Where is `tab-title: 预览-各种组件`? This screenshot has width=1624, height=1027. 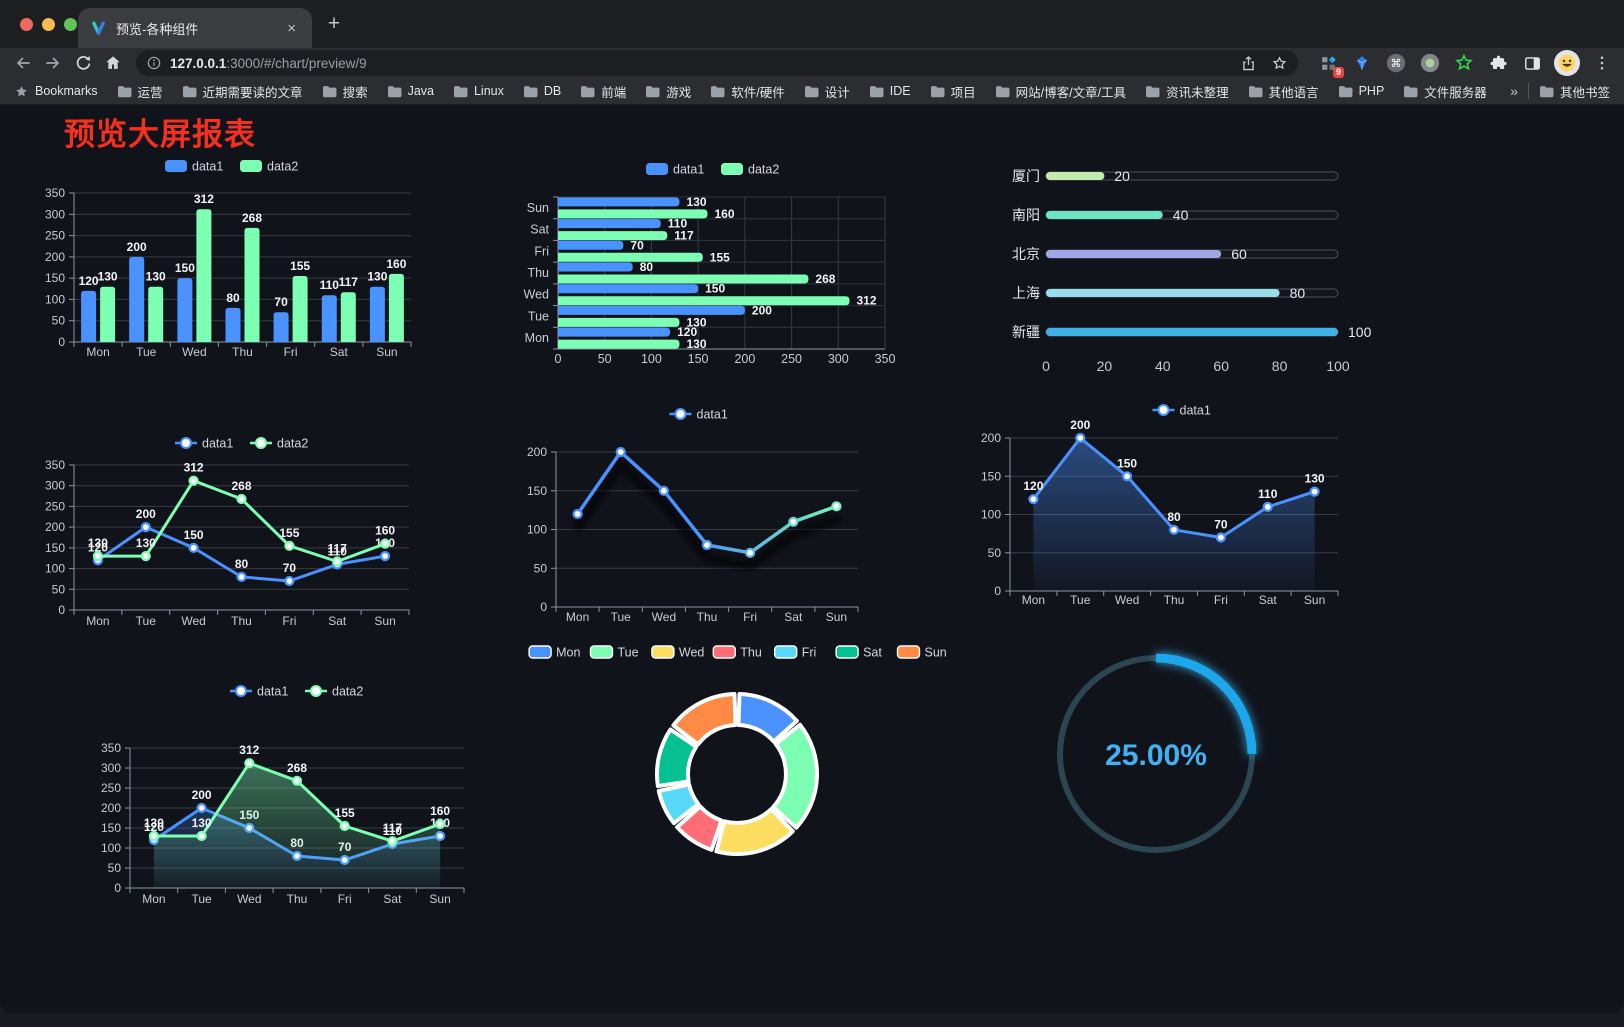 tab-title: 预览-各种组件 is located at coordinates (157, 29).